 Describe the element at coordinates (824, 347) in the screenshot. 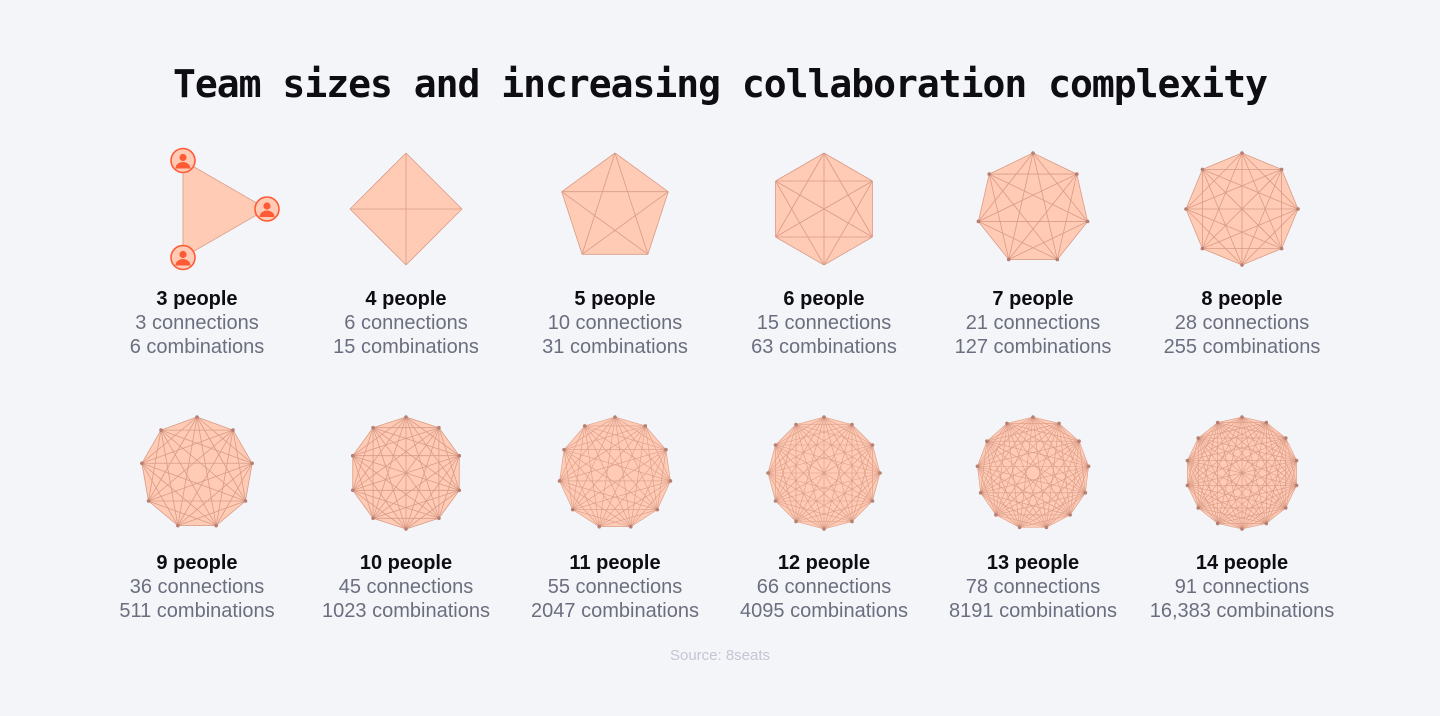

I see `combinations-label: 63 combinations` at that location.